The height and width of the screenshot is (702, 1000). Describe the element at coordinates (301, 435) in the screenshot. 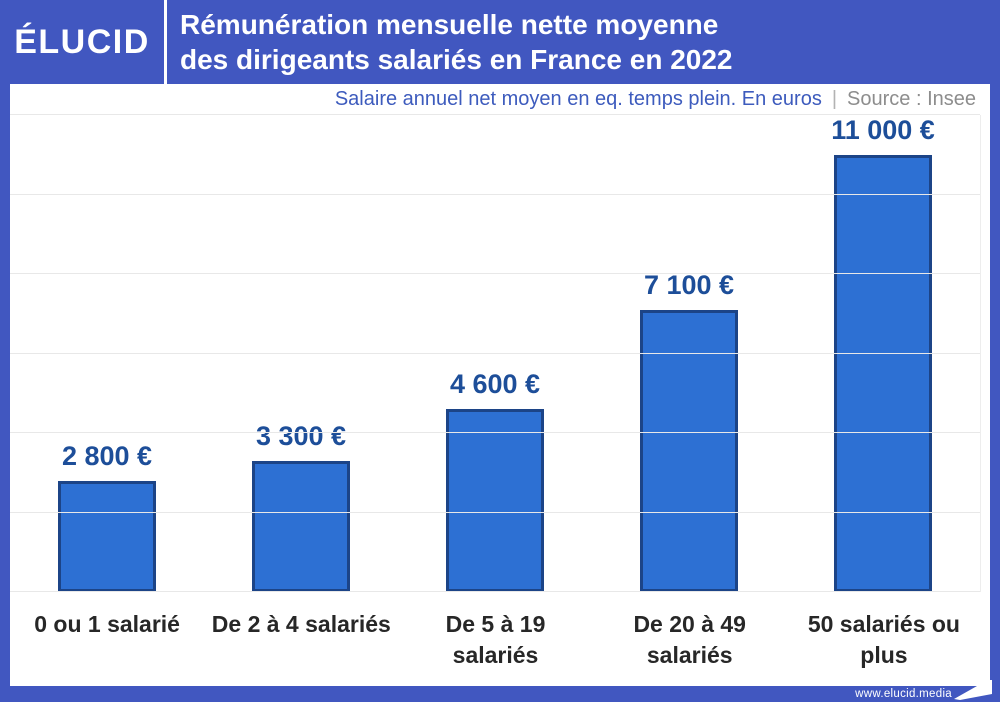

I see `bar-value-label: 3 300 €` at that location.